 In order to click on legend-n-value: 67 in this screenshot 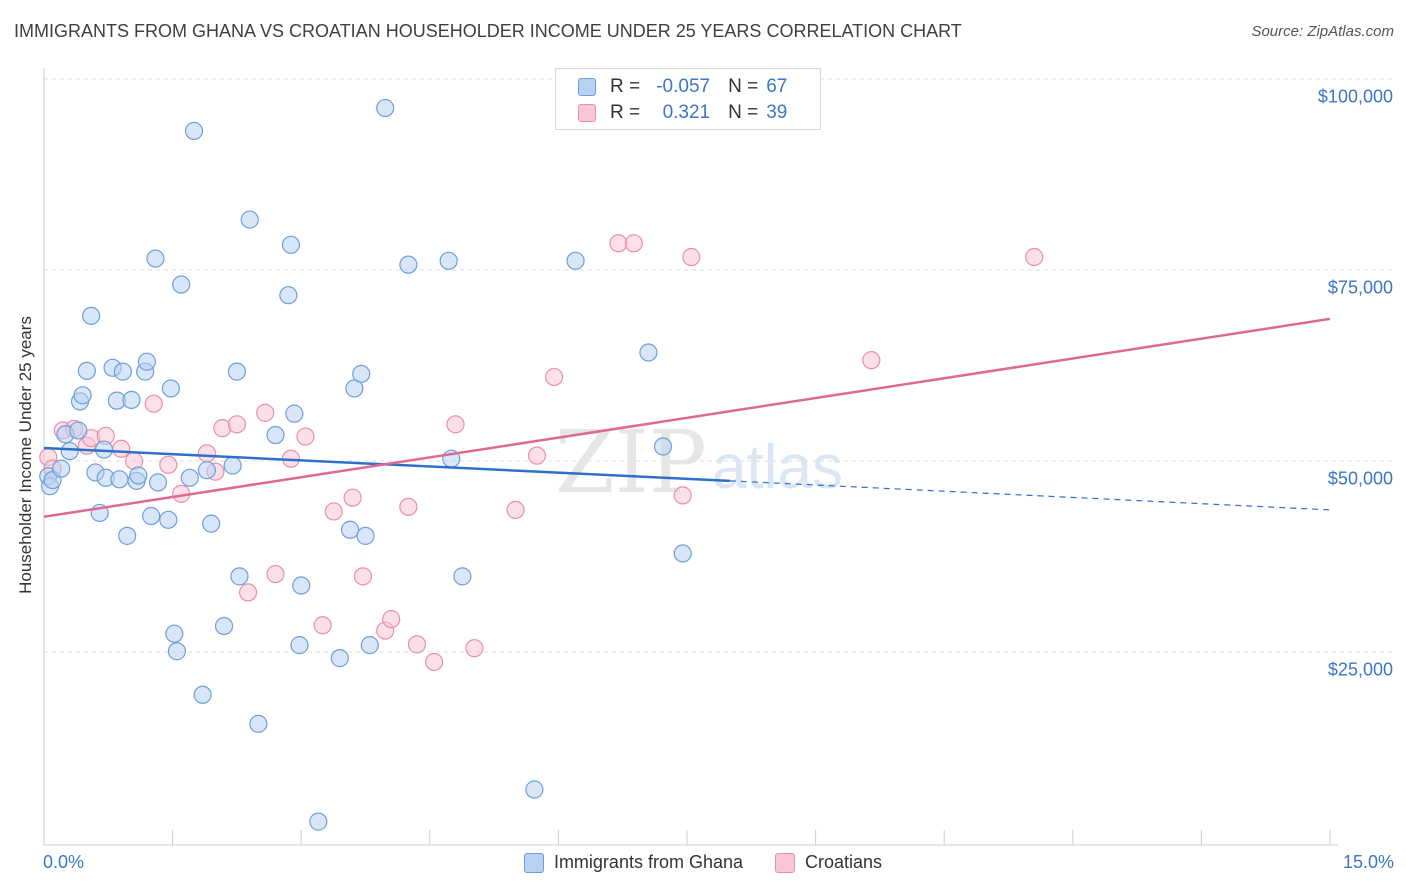, I will do `click(777, 86)`.